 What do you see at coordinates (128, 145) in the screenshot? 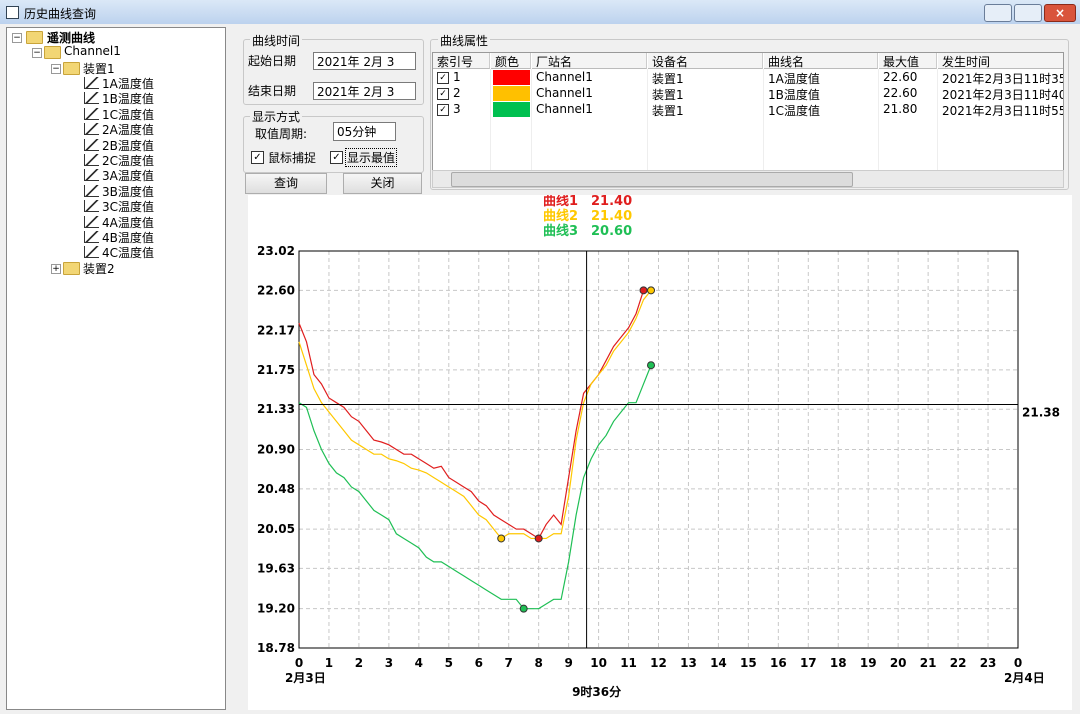
I see `tree-leaf: 2B温度值` at bounding box center [128, 145].